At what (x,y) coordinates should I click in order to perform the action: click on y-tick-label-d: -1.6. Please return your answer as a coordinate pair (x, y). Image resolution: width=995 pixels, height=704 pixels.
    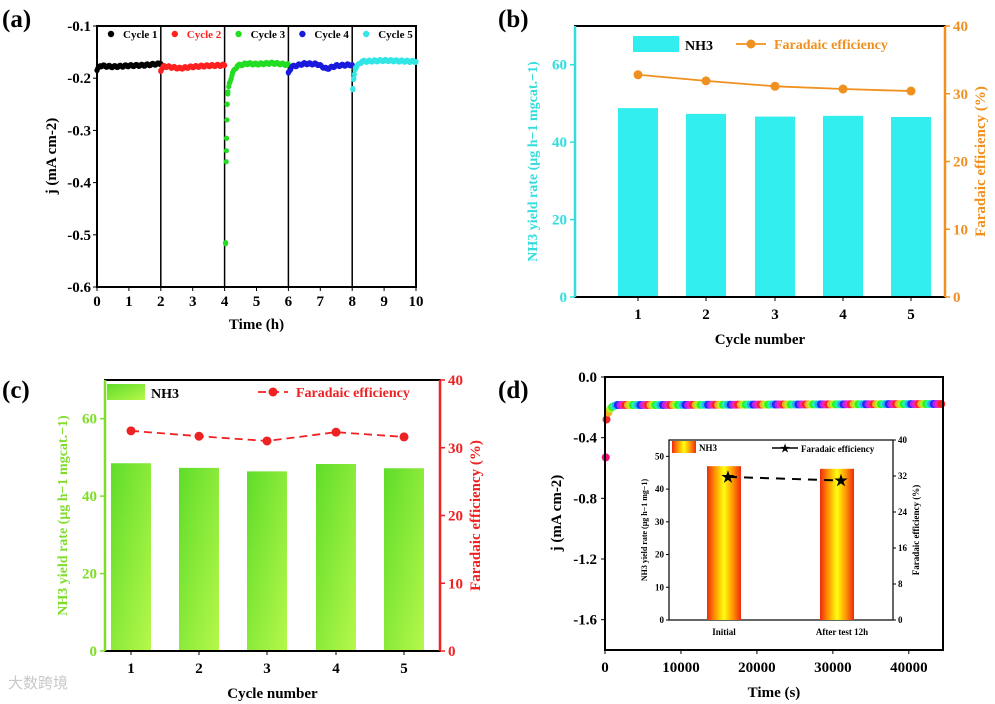
    Looking at the image, I should click on (585, 621).